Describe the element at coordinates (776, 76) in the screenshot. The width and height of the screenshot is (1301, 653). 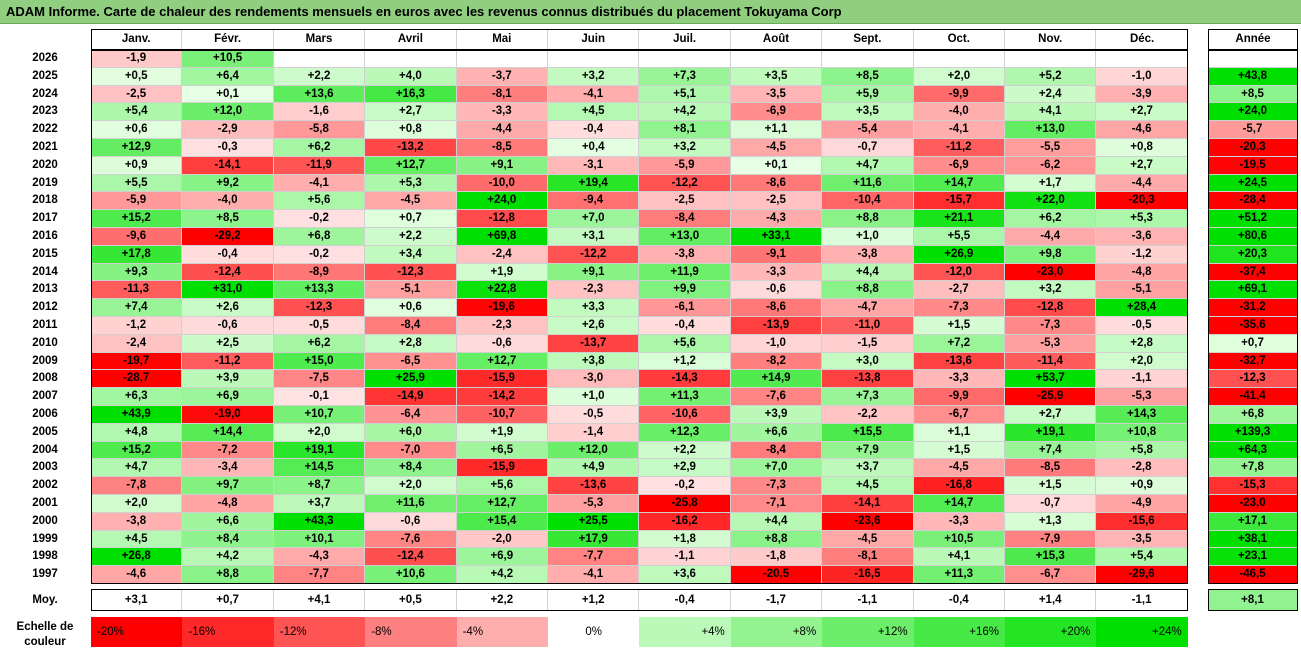
I see `heatmap-cell: +3,5` at that location.